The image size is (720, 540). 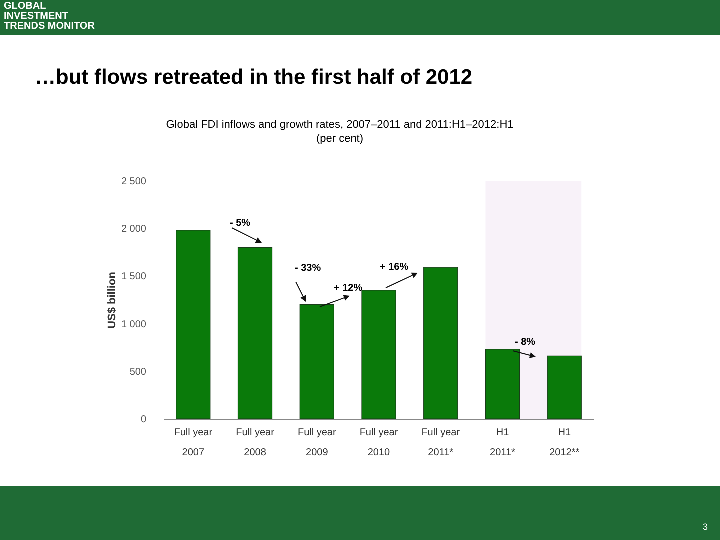 What do you see at coordinates (317, 443) in the screenshot?
I see `x-tick-label: Full year 2009` at bounding box center [317, 443].